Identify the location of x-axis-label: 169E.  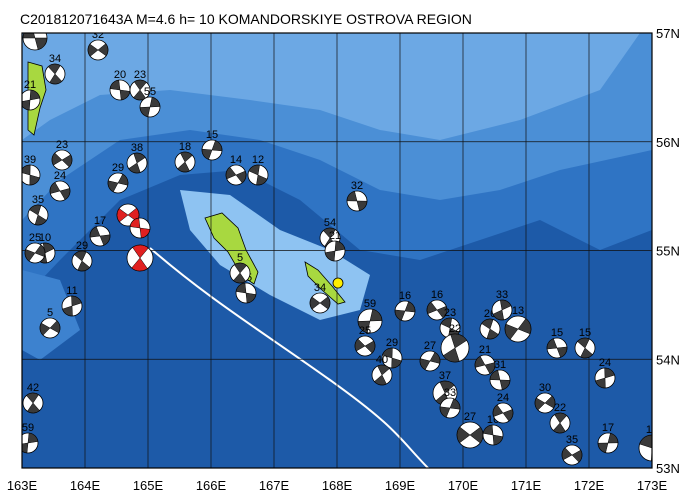
(400, 485).